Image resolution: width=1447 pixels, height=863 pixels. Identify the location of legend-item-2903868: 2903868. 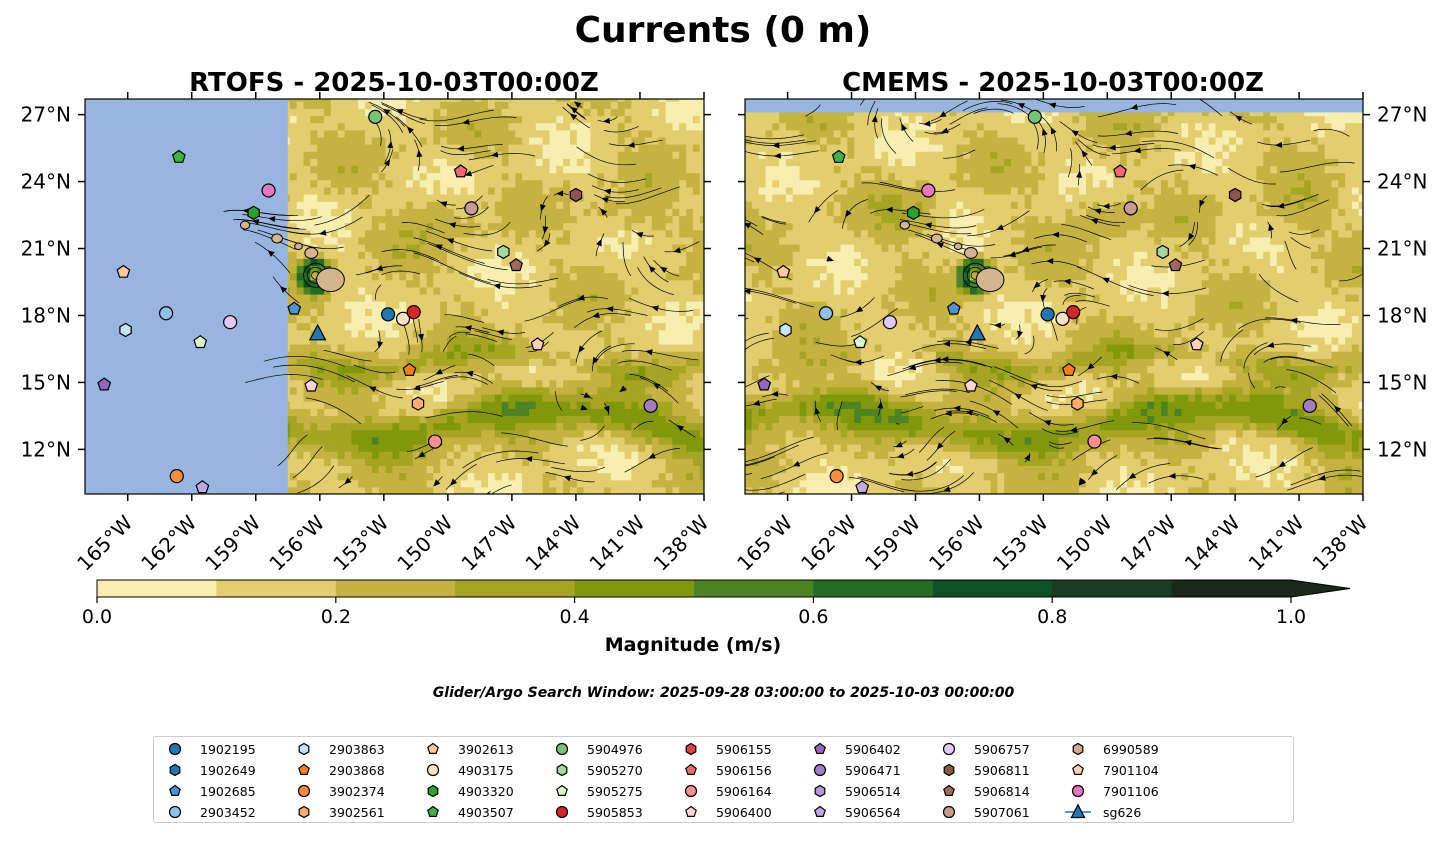
(338, 770).